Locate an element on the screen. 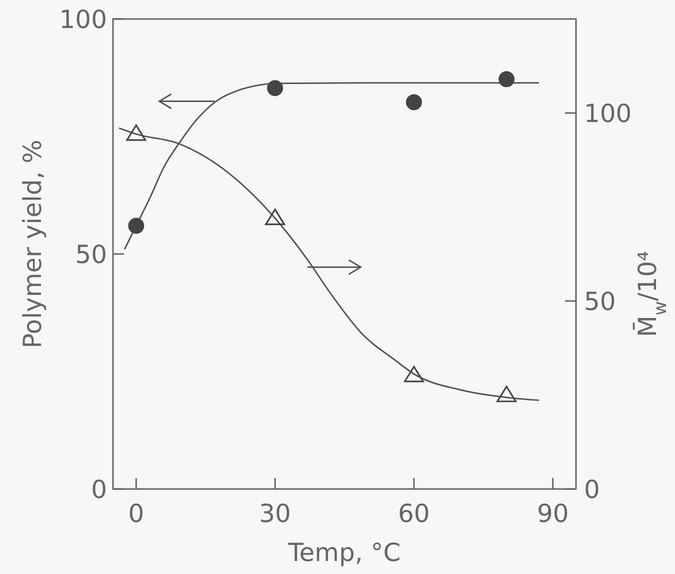  x-axis-title: Temp, °C is located at coordinates (344, 552).